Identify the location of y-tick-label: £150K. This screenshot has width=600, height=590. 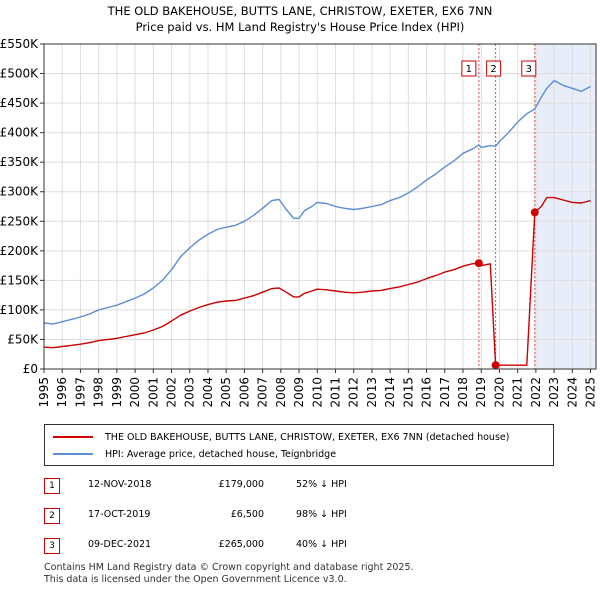
(19, 280).